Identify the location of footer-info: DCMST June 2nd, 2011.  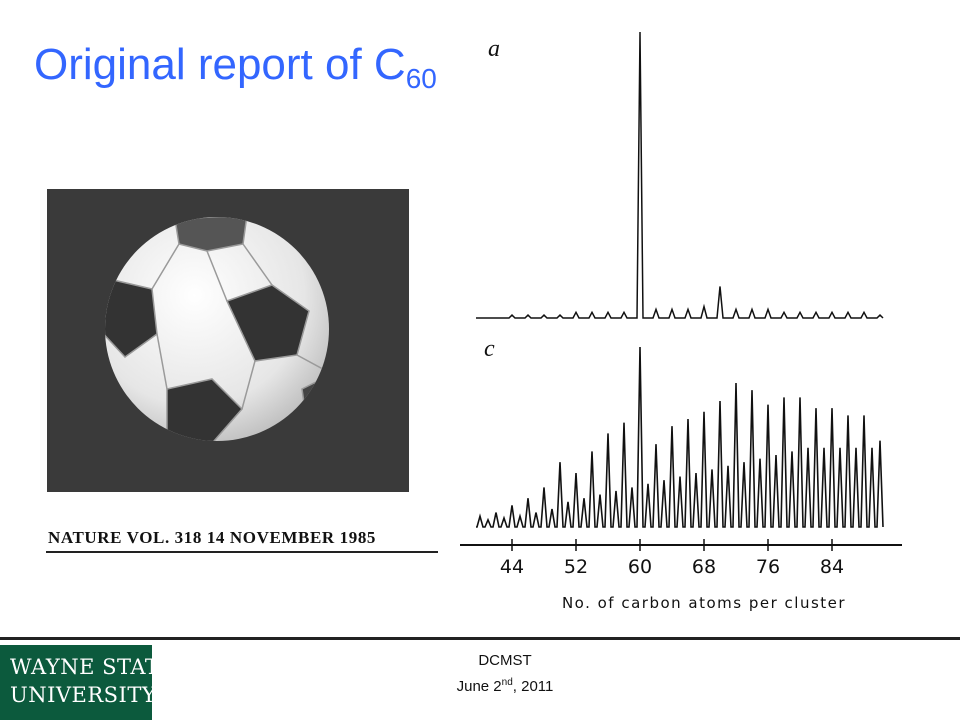
(505, 674).